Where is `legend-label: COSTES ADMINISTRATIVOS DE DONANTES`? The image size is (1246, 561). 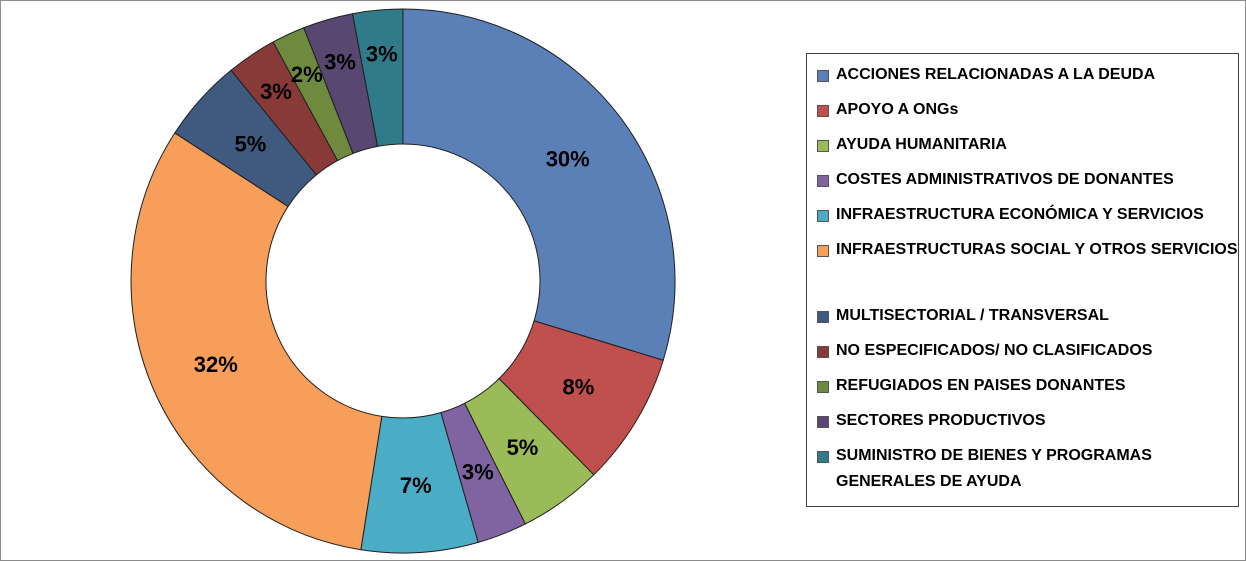 legend-label: COSTES ADMINISTRATIVOS DE DONANTES is located at coordinates (1005, 179).